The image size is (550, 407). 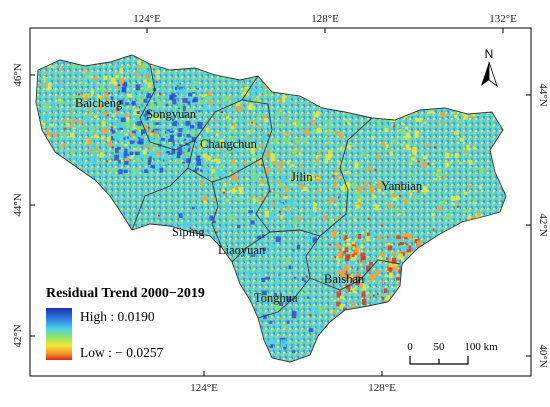 What do you see at coordinates (344, 279) in the screenshot?
I see `region-label-baishan: Baishan` at bounding box center [344, 279].